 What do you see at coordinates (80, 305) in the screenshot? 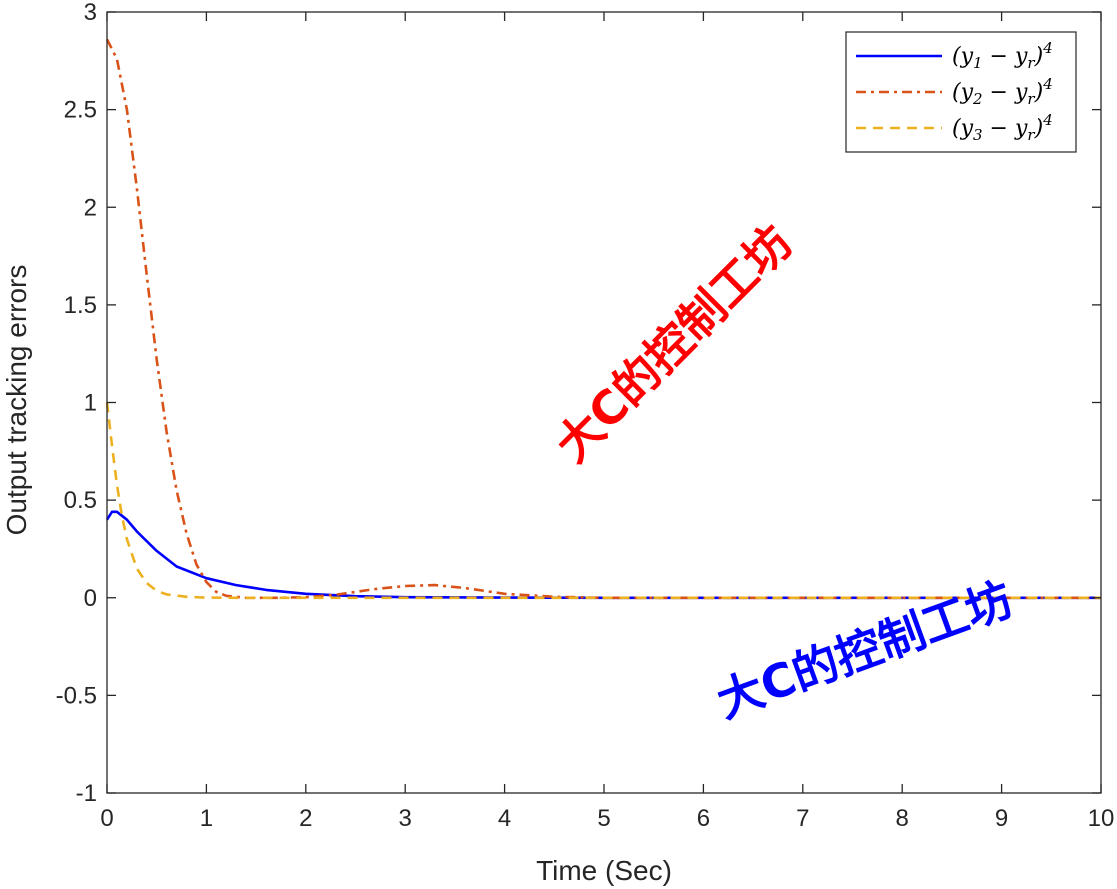
I see `y-tick-label: 1.5` at bounding box center [80, 305].